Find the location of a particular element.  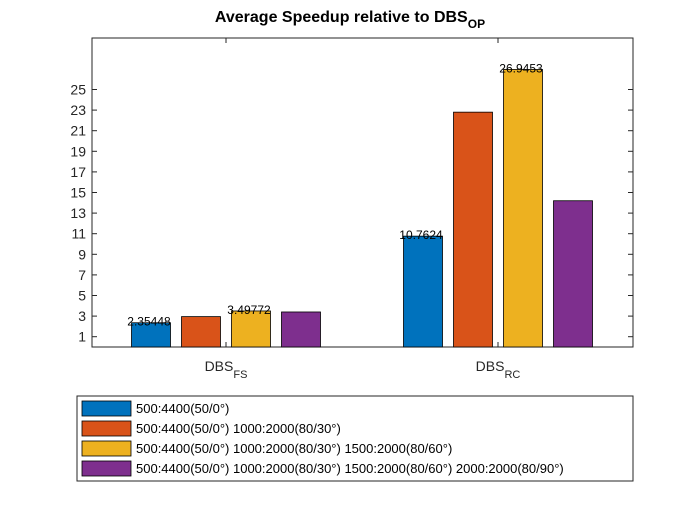

y-tick-label: 7 is located at coordinates (82, 275).